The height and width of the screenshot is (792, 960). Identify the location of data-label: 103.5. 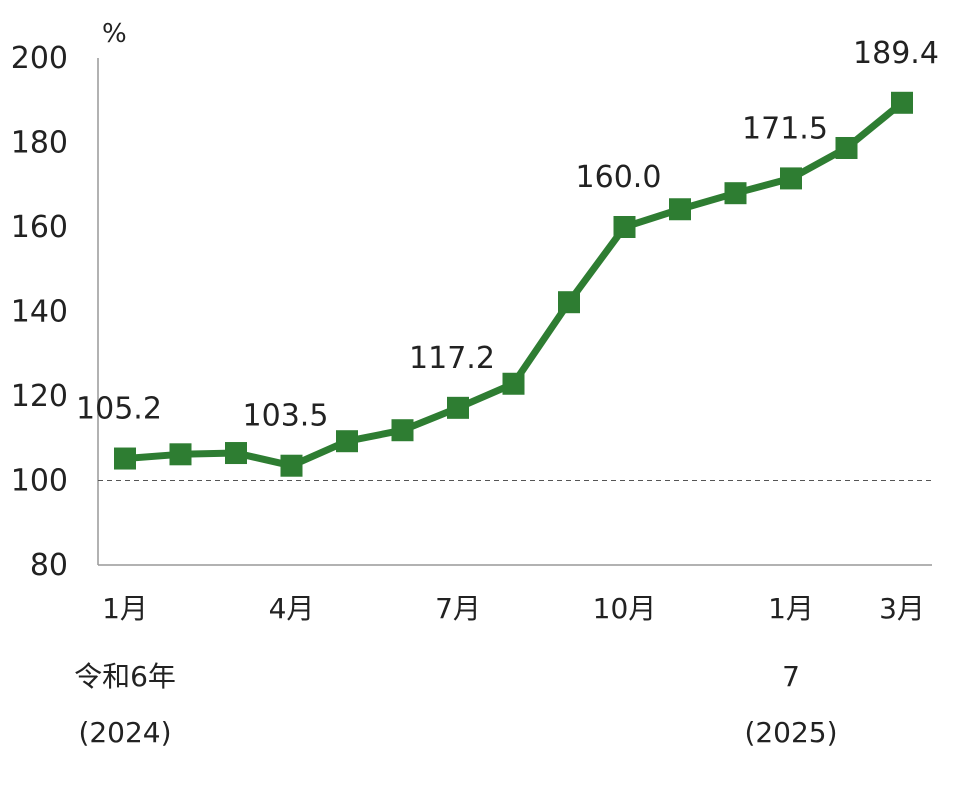
(286, 416).